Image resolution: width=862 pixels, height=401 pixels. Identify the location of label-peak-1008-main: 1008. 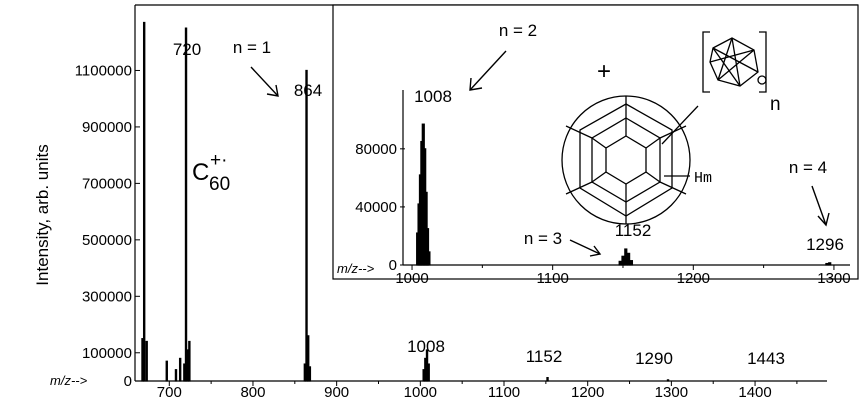
(426, 346).